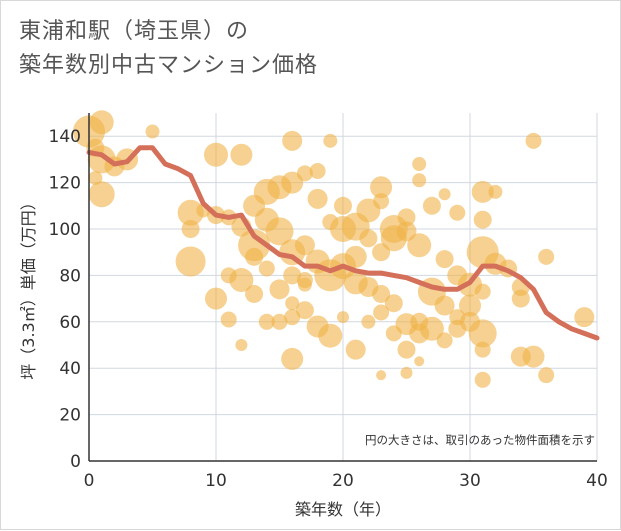  What do you see at coordinates (480, 440) in the screenshot?
I see `bubble-size-note: 円の大きさは、取引のあった物件面積を示す` at bounding box center [480, 440].